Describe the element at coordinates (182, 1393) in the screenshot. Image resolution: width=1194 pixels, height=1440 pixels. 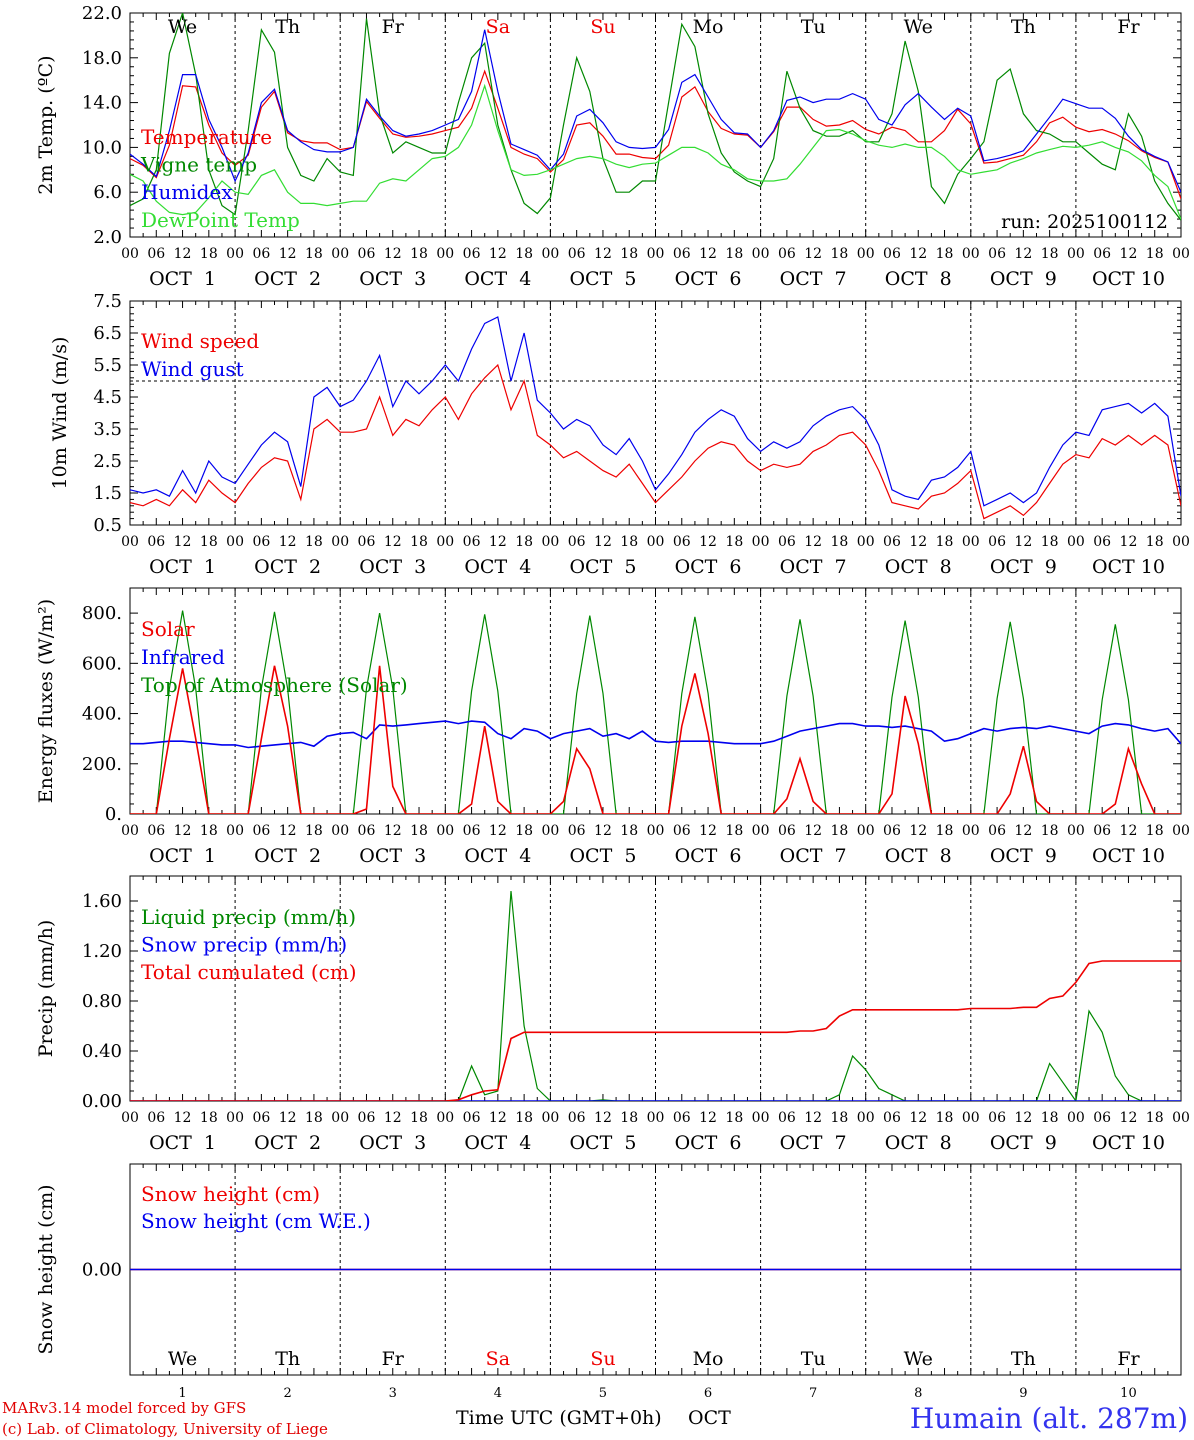
I see `day-number-label: 1` at that location.